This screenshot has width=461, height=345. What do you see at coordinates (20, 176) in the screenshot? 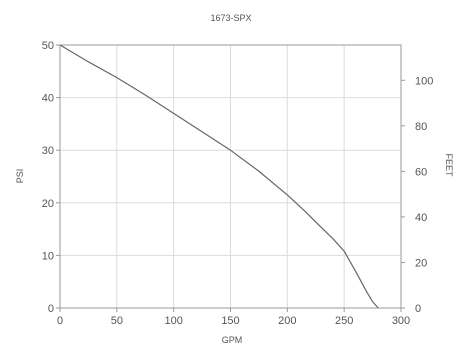
I see `y-axis-left-title: PSI` at bounding box center [20, 176].